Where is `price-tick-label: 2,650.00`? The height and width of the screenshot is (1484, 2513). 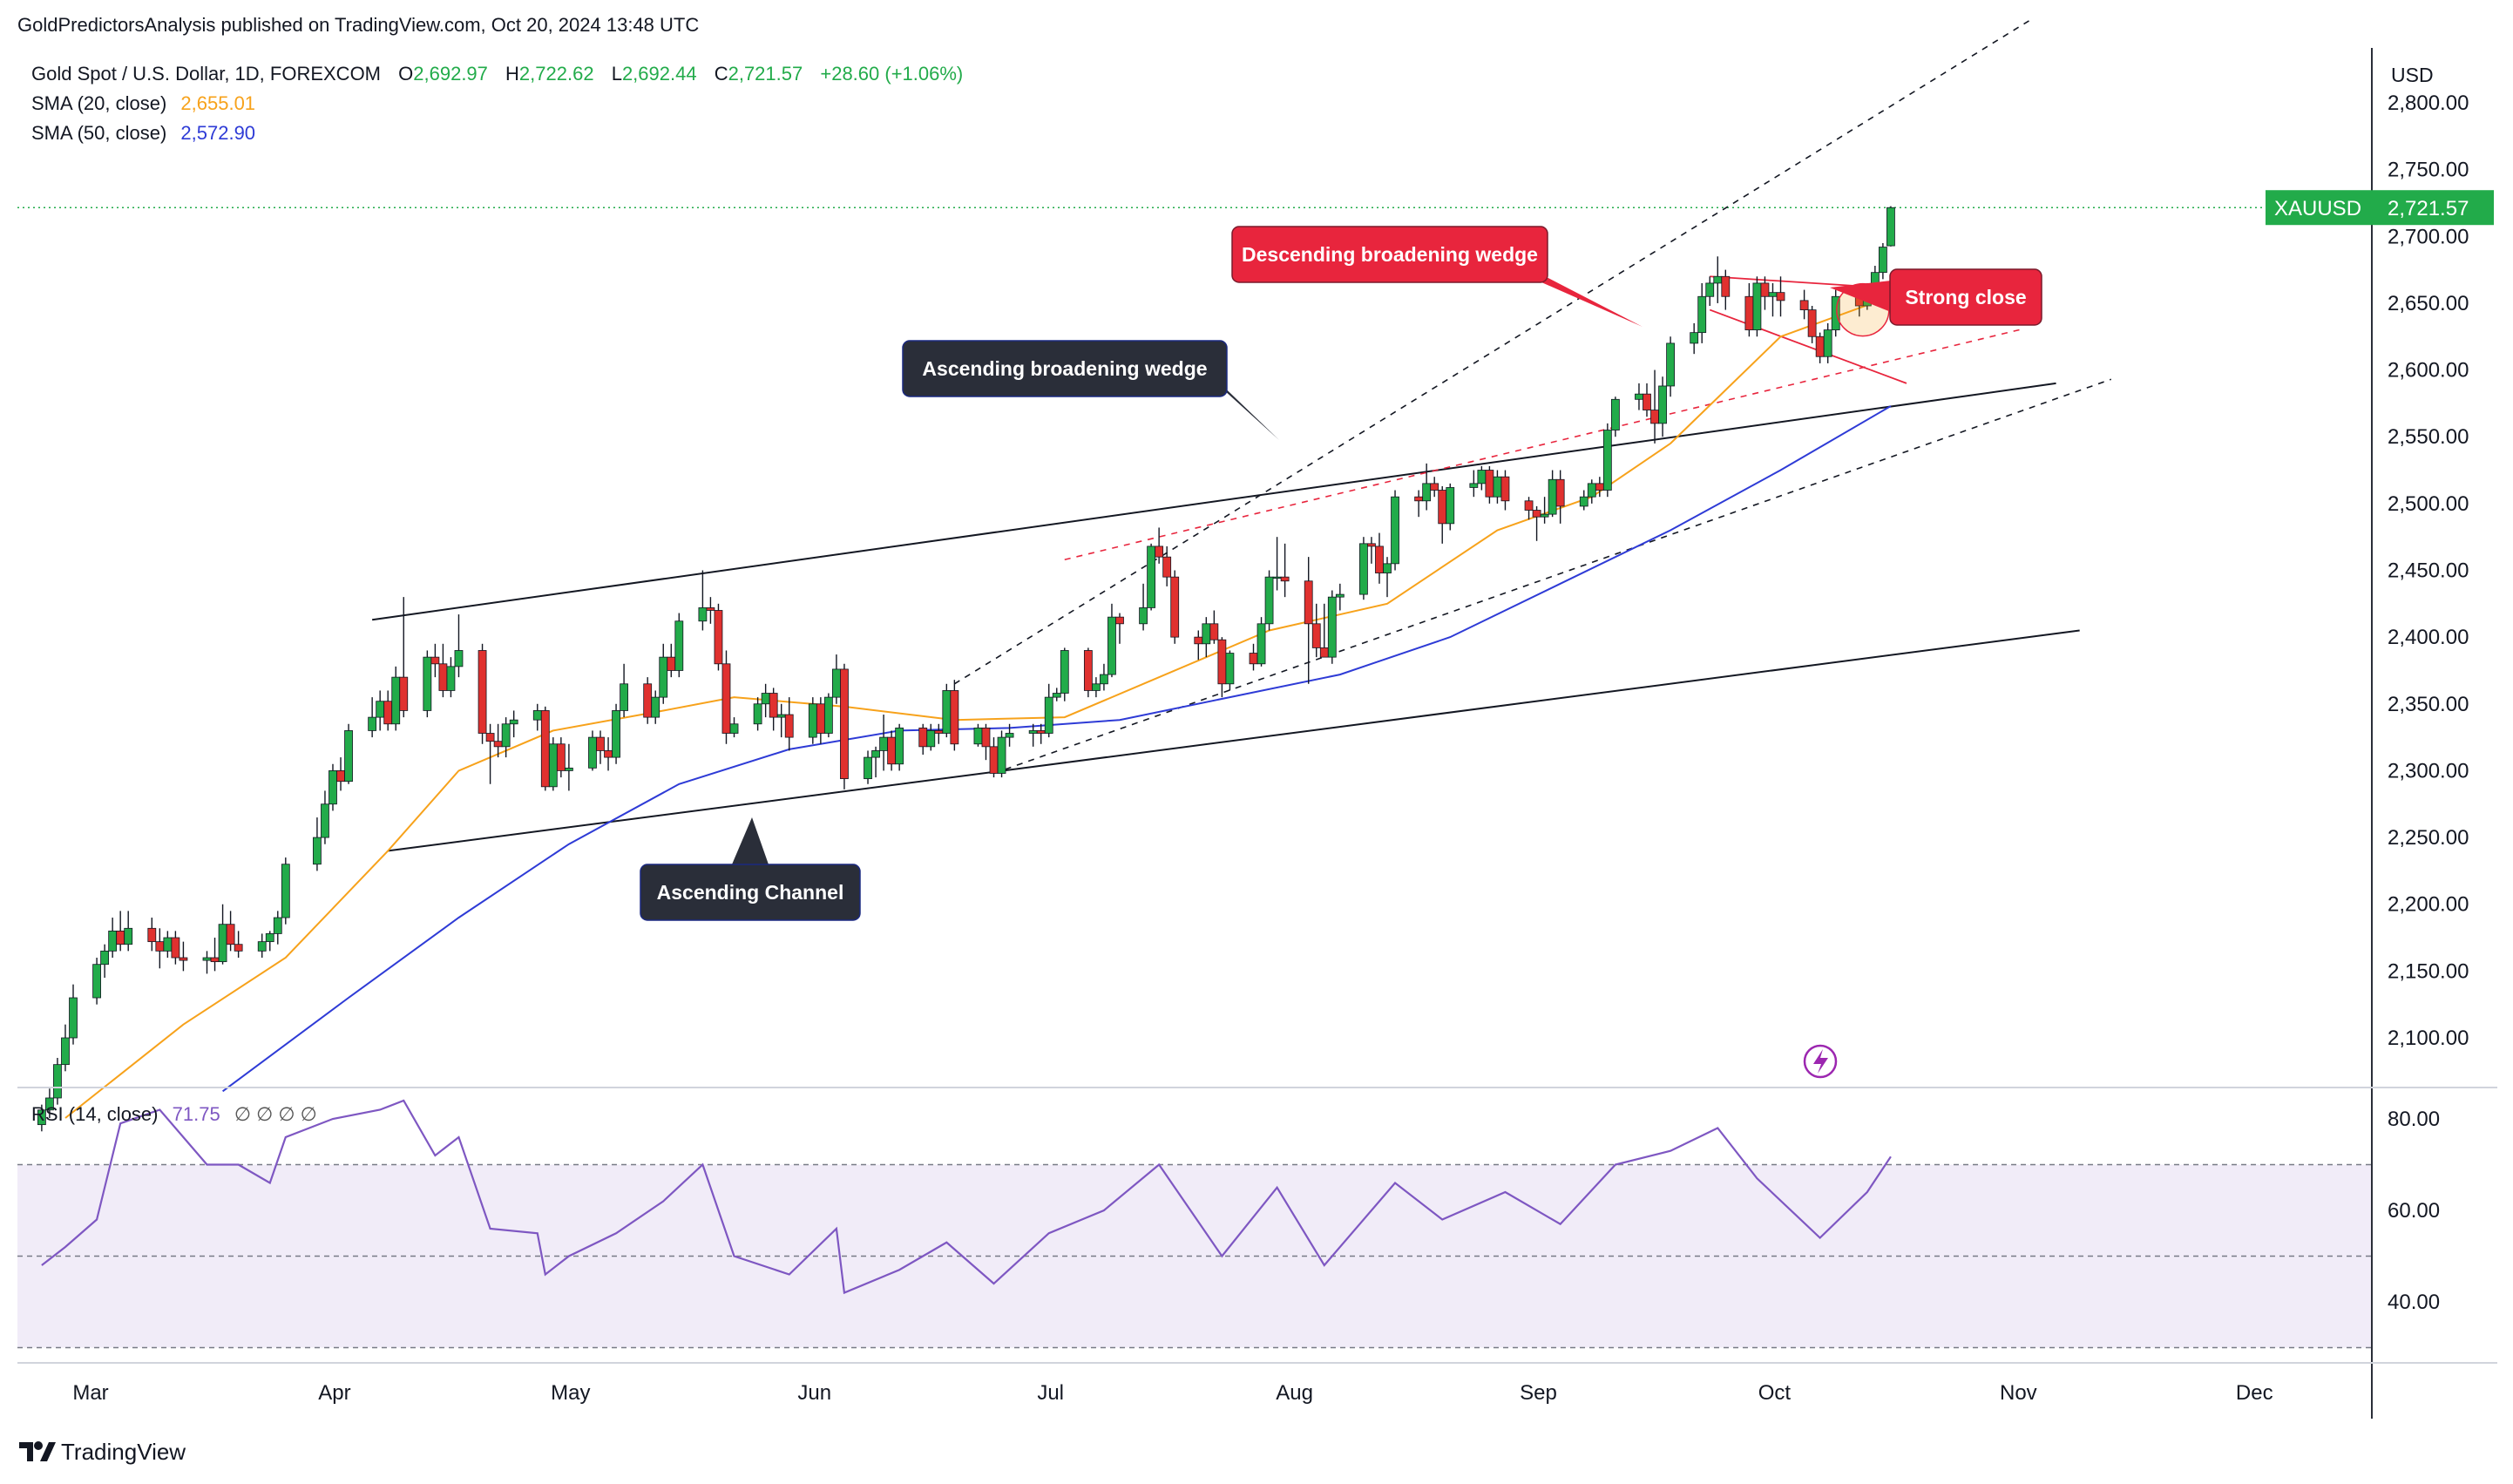
price-tick-label: 2,650.00 is located at coordinates (2428, 303).